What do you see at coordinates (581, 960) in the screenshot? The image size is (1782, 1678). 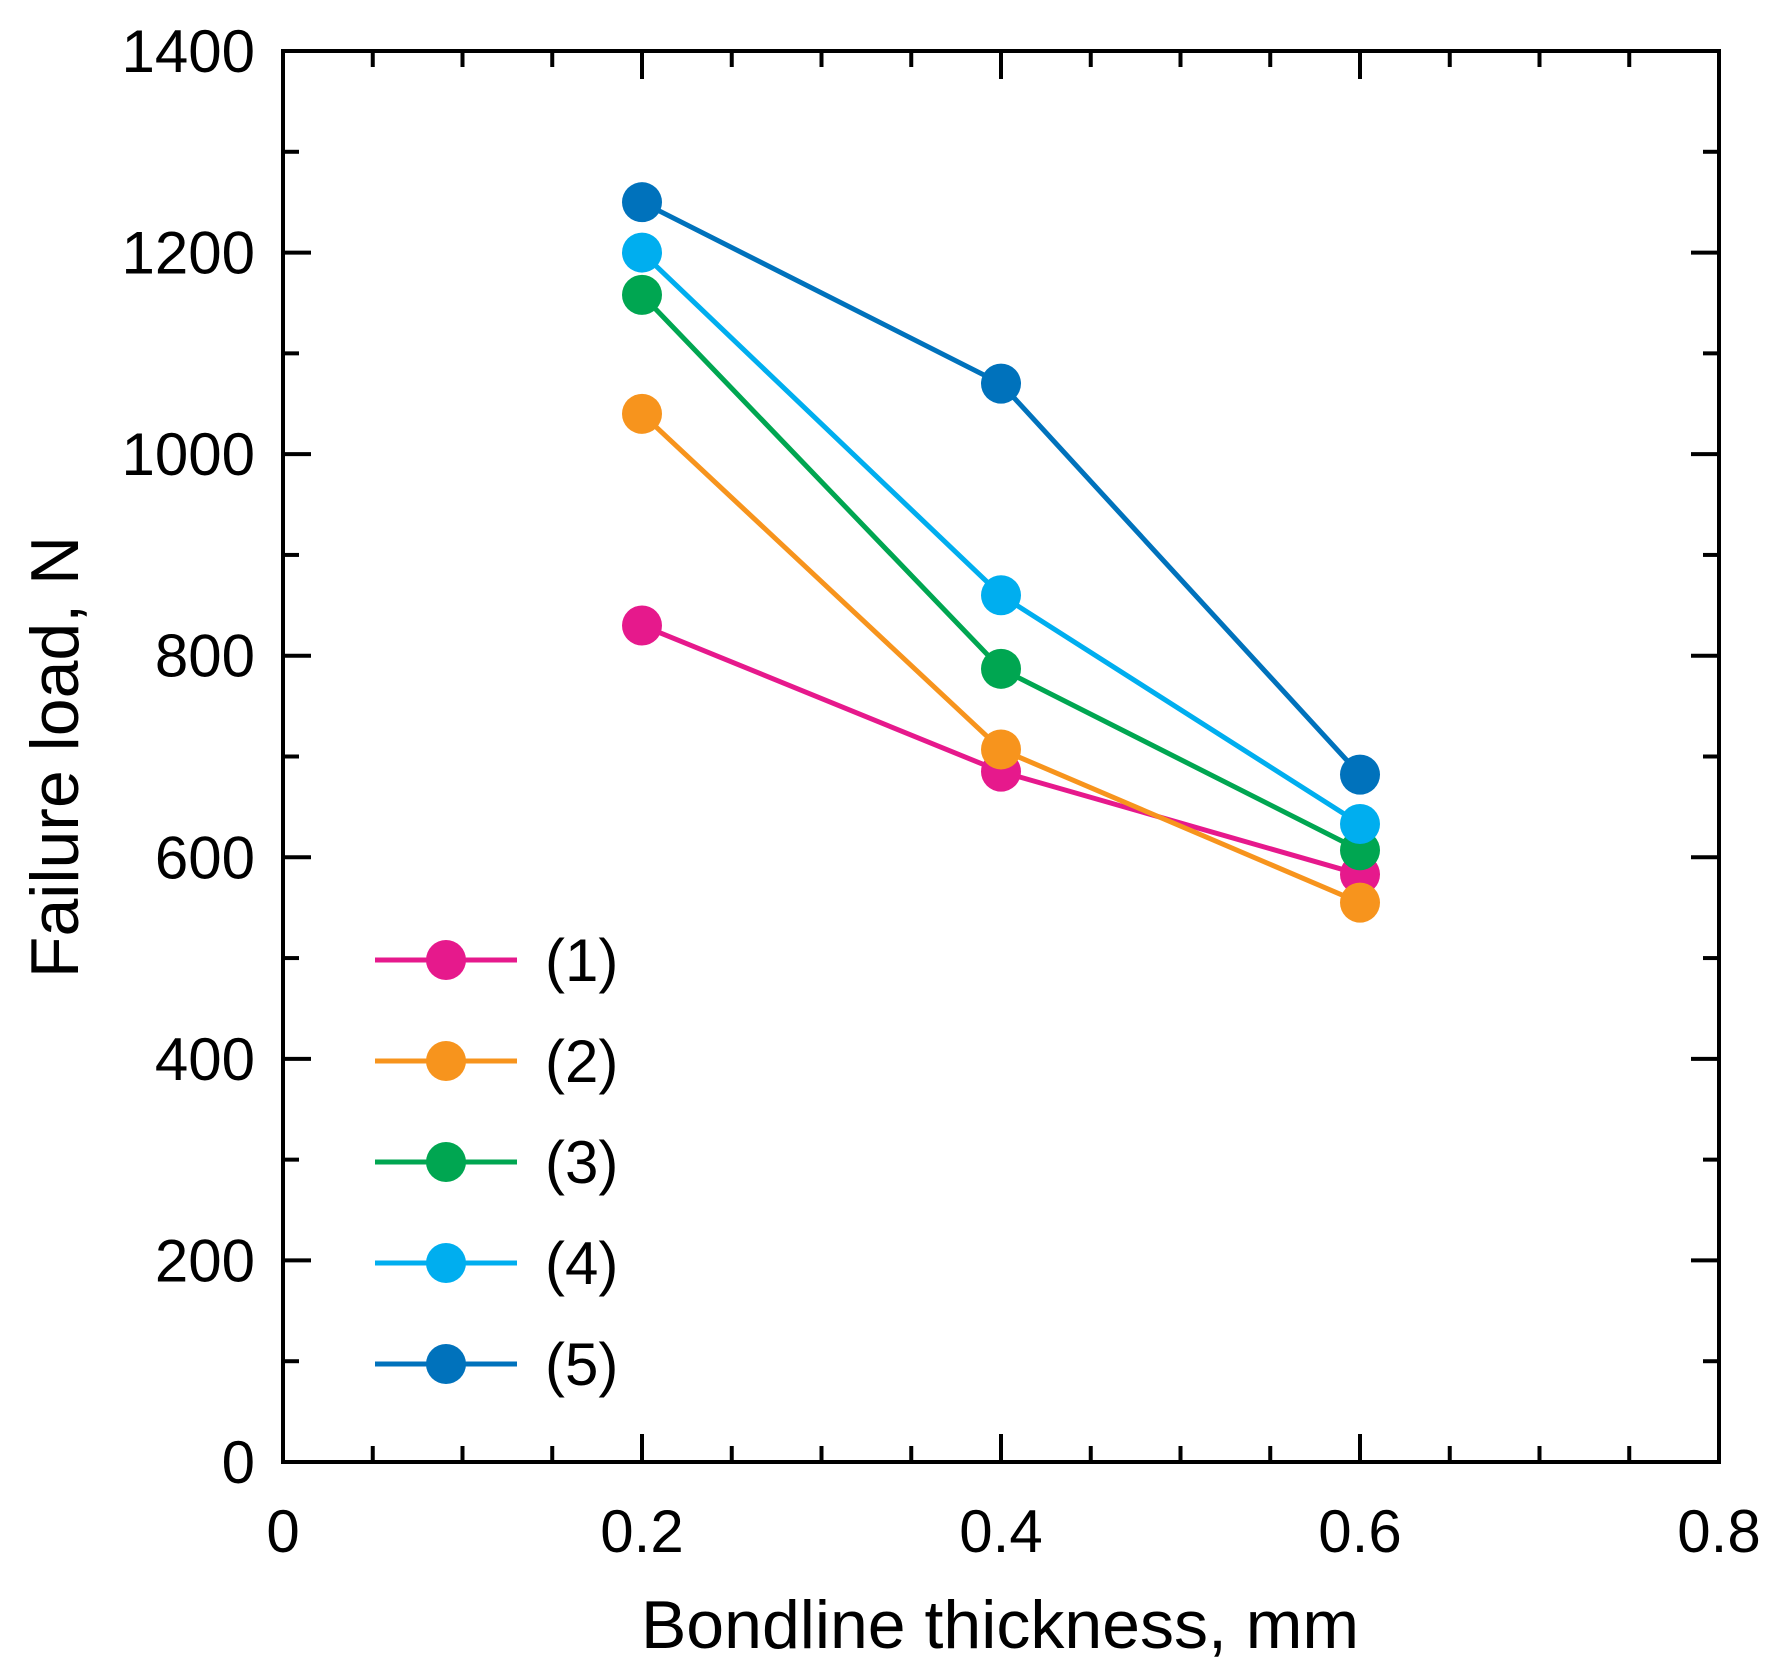 I see `legend-label: (1)` at bounding box center [581, 960].